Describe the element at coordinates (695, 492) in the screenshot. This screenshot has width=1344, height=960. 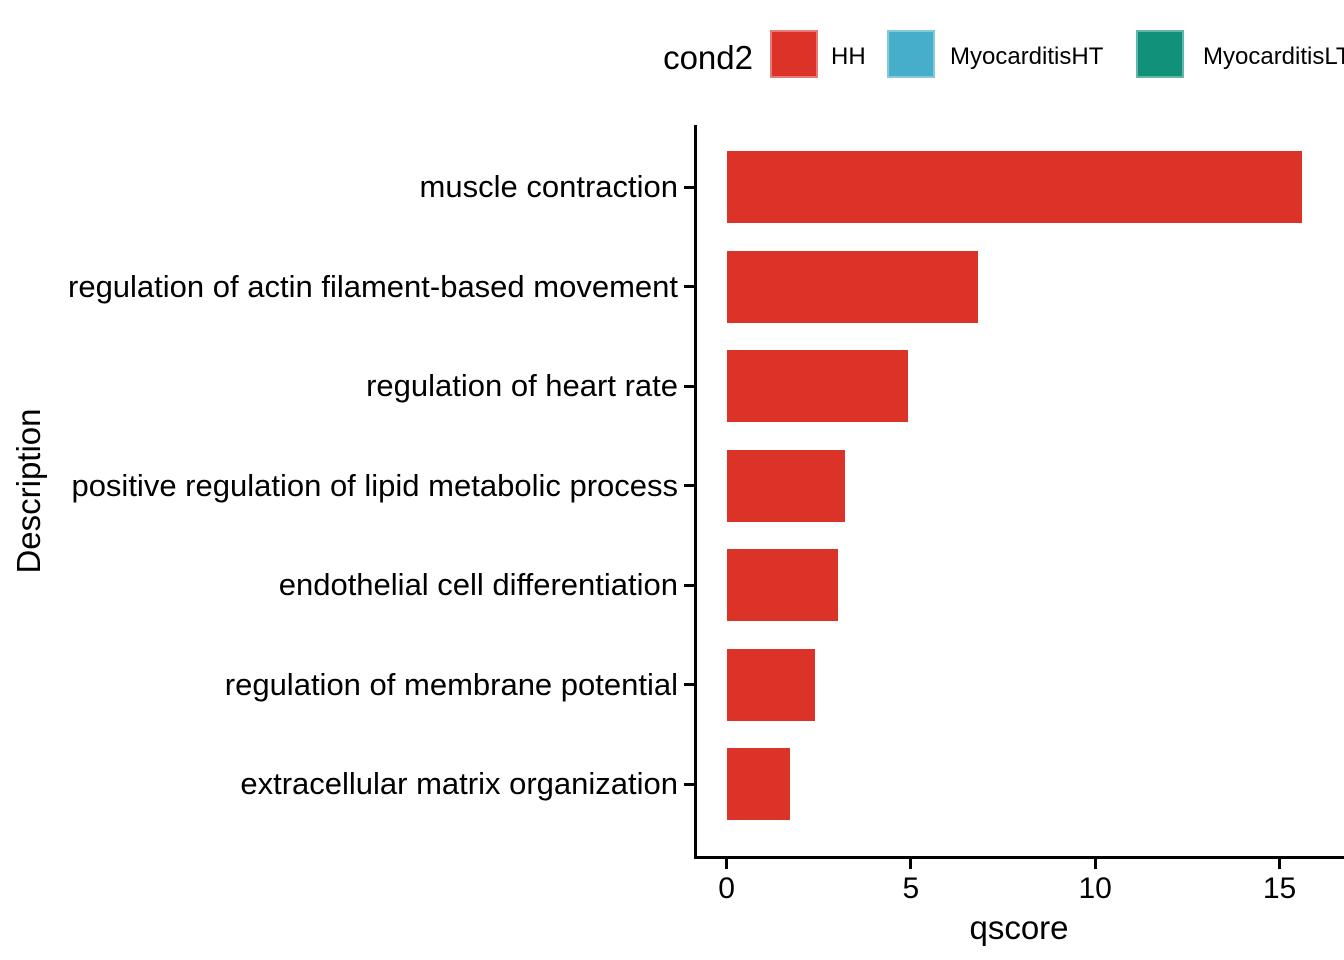
I see `y-axis-line` at that location.